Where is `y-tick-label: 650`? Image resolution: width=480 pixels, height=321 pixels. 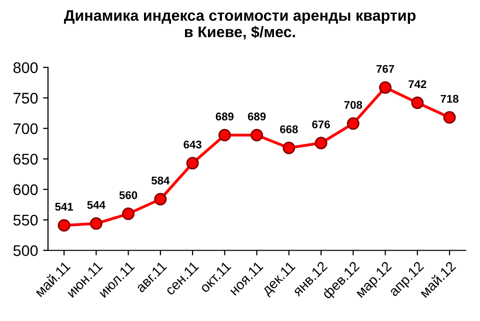 y-tick-label: 650 is located at coordinates (26, 159).